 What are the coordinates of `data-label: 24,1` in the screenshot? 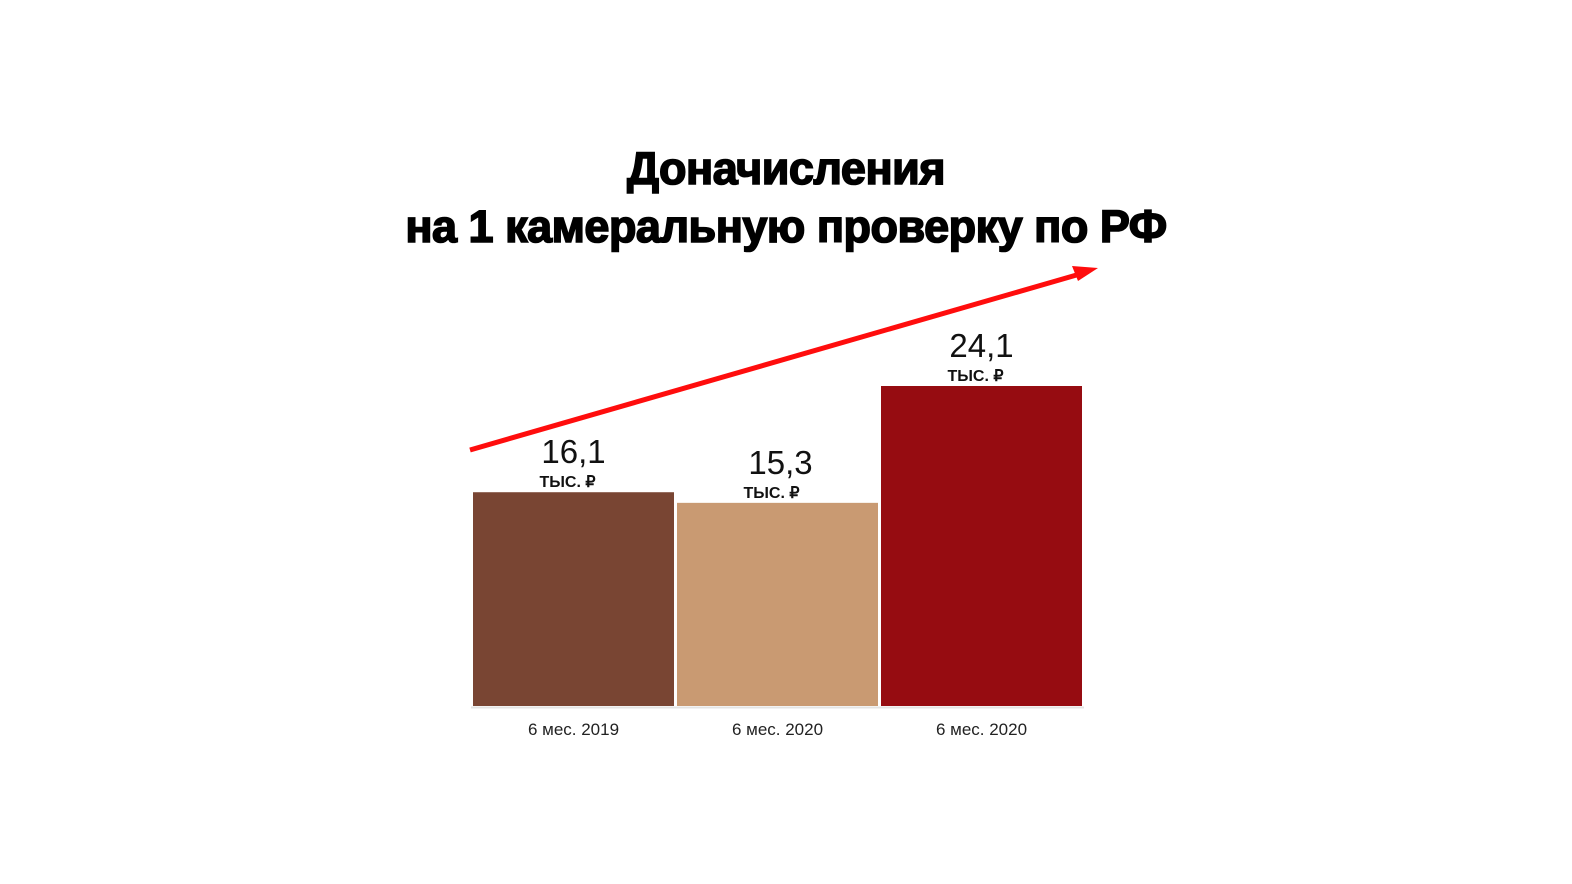 It's located at (981, 345).